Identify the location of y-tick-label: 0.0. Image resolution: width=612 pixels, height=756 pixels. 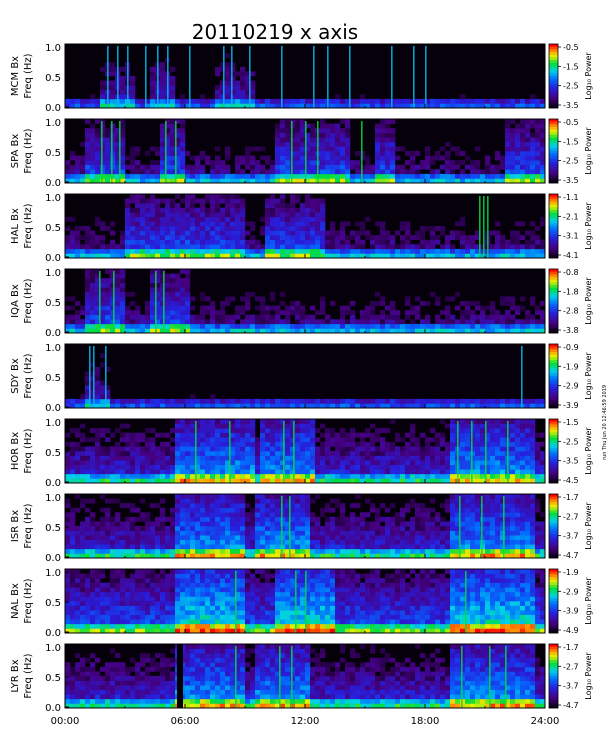
(53, 183).